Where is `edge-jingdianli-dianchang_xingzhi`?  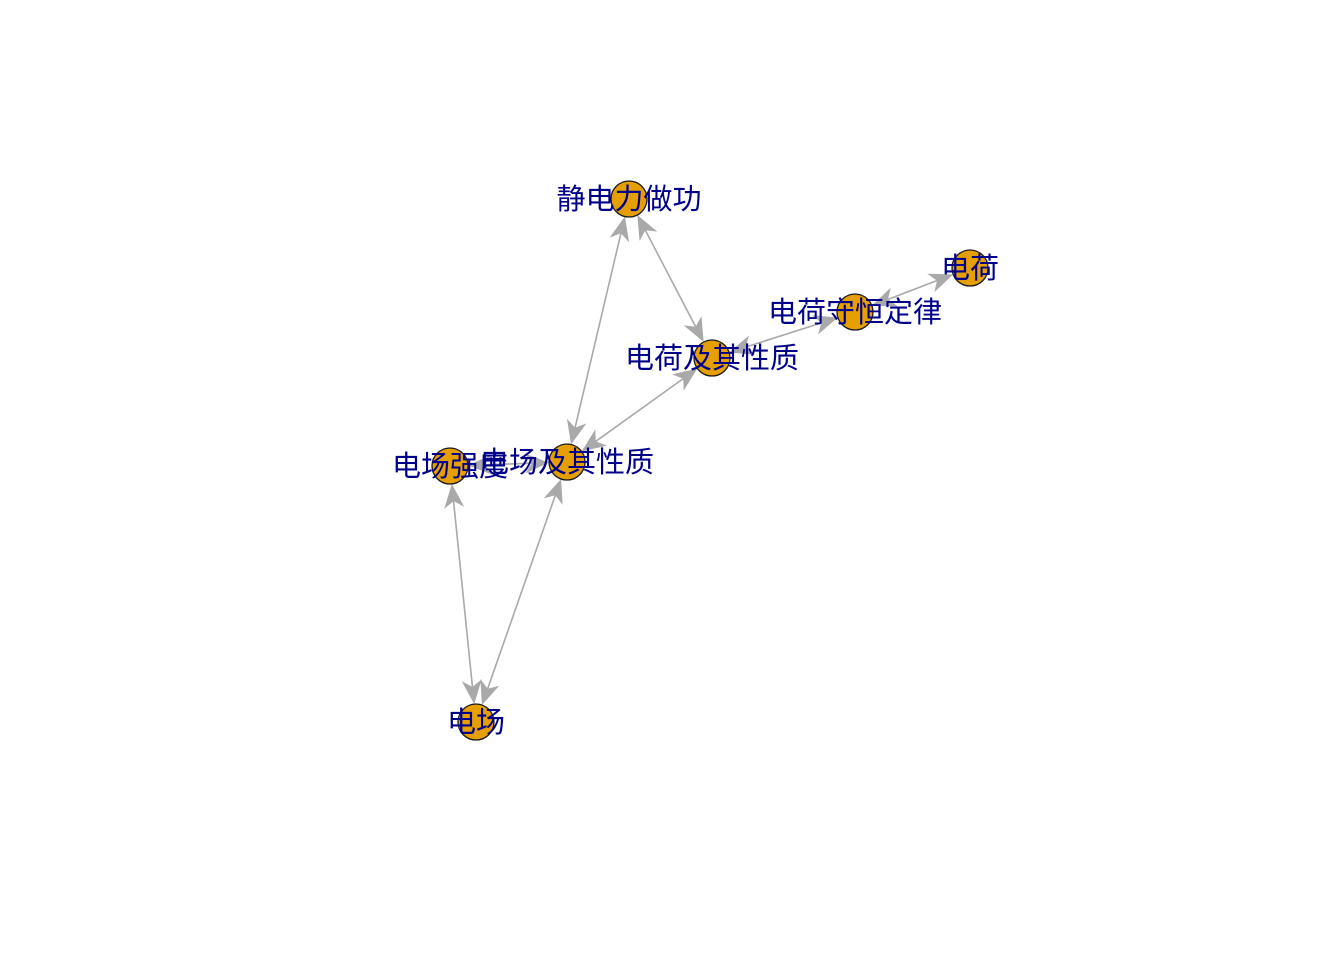
edge-jingdianli-dianchang_xingzhi is located at coordinates (598, 330).